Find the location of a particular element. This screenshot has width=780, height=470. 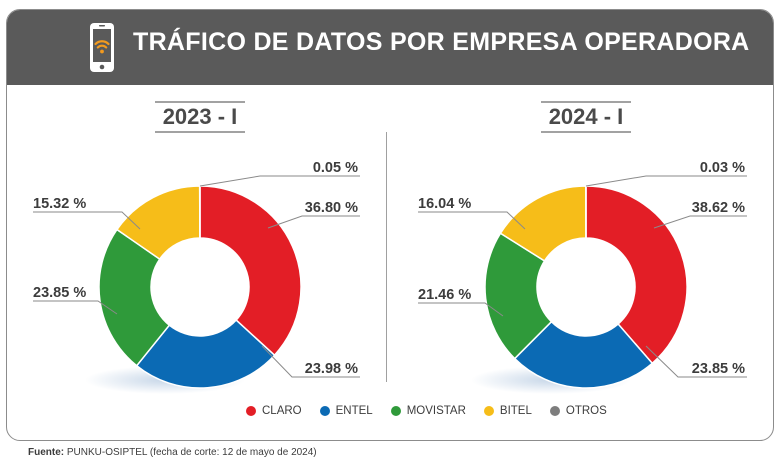

legend-swatch-claro is located at coordinates (251, 411).